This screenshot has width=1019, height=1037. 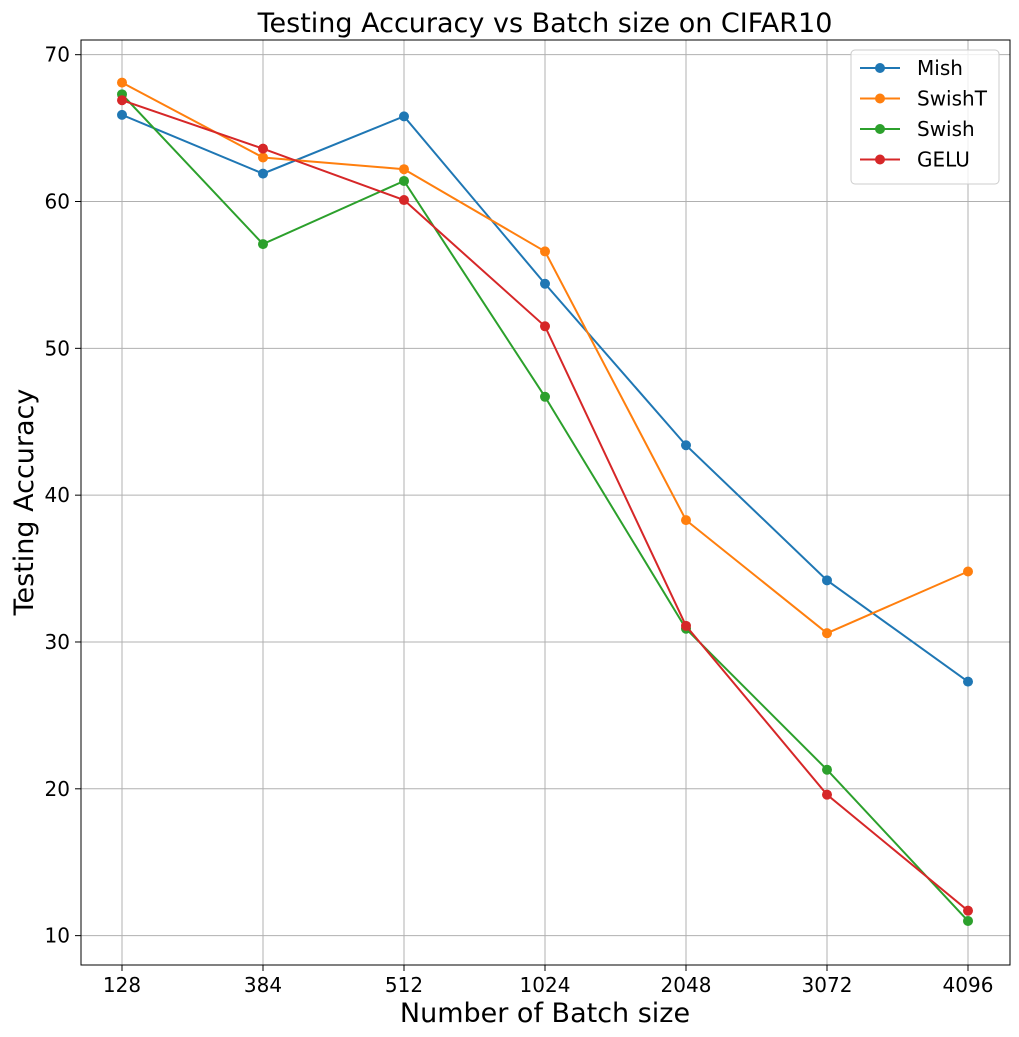 What do you see at coordinates (263, 985) in the screenshot?
I see `x-tick-label: 384` at bounding box center [263, 985].